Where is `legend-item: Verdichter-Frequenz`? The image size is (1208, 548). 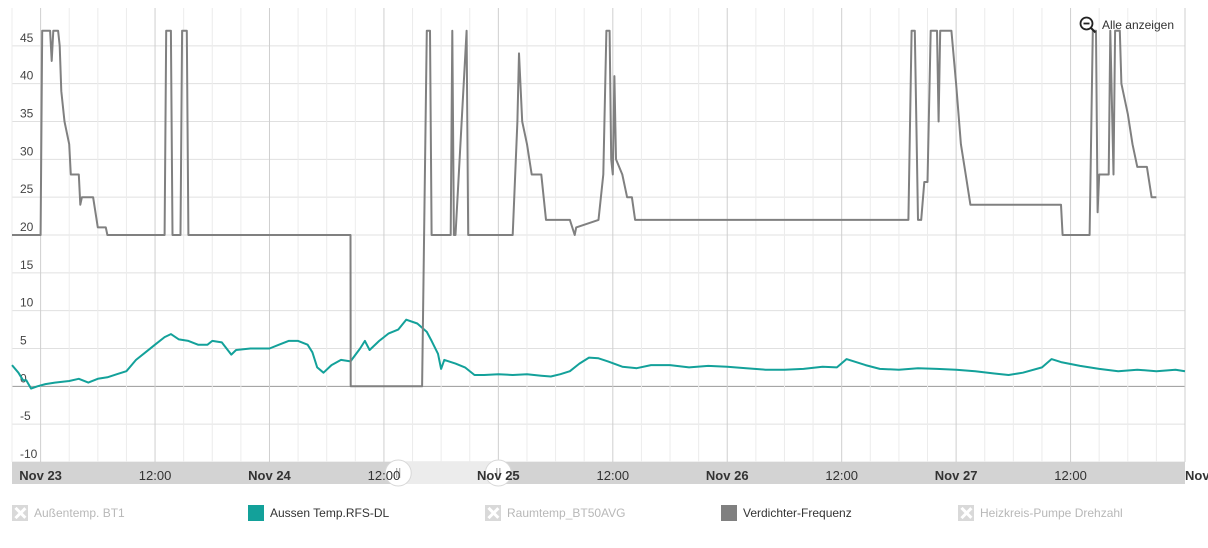
legend-item: Verdichter-Frequenz is located at coordinates (786, 513).